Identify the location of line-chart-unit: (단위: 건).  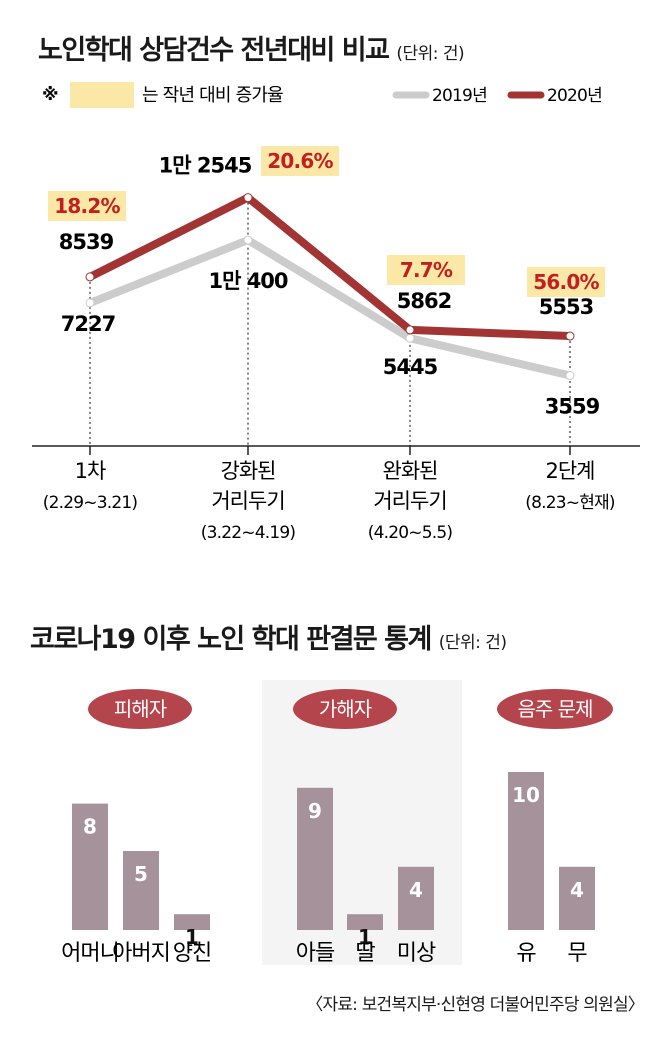
(430, 54).